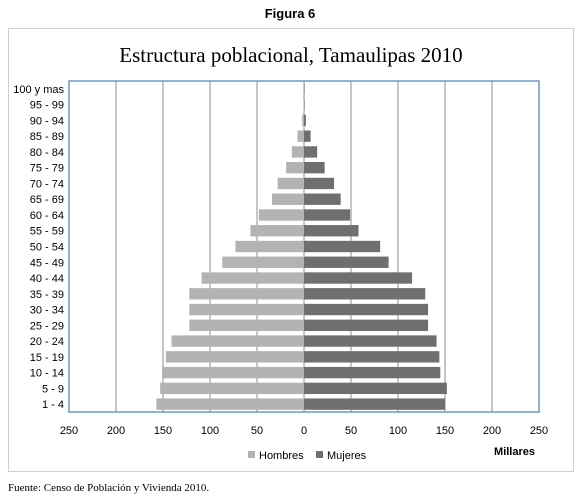 The height and width of the screenshot is (501, 580). Describe the element at coordinates (351, 431) in the screenshot. I see `x-tick-label-6: 50` at that location.